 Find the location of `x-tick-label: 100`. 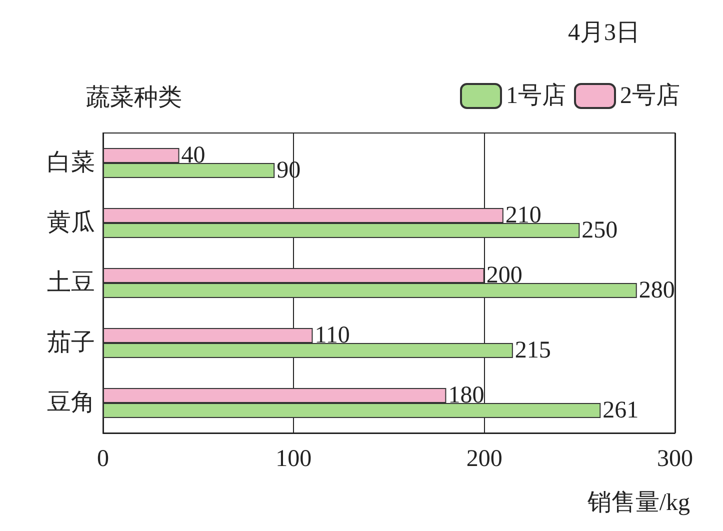

x-tick-label: 100 is located at coordinates (294, 459).